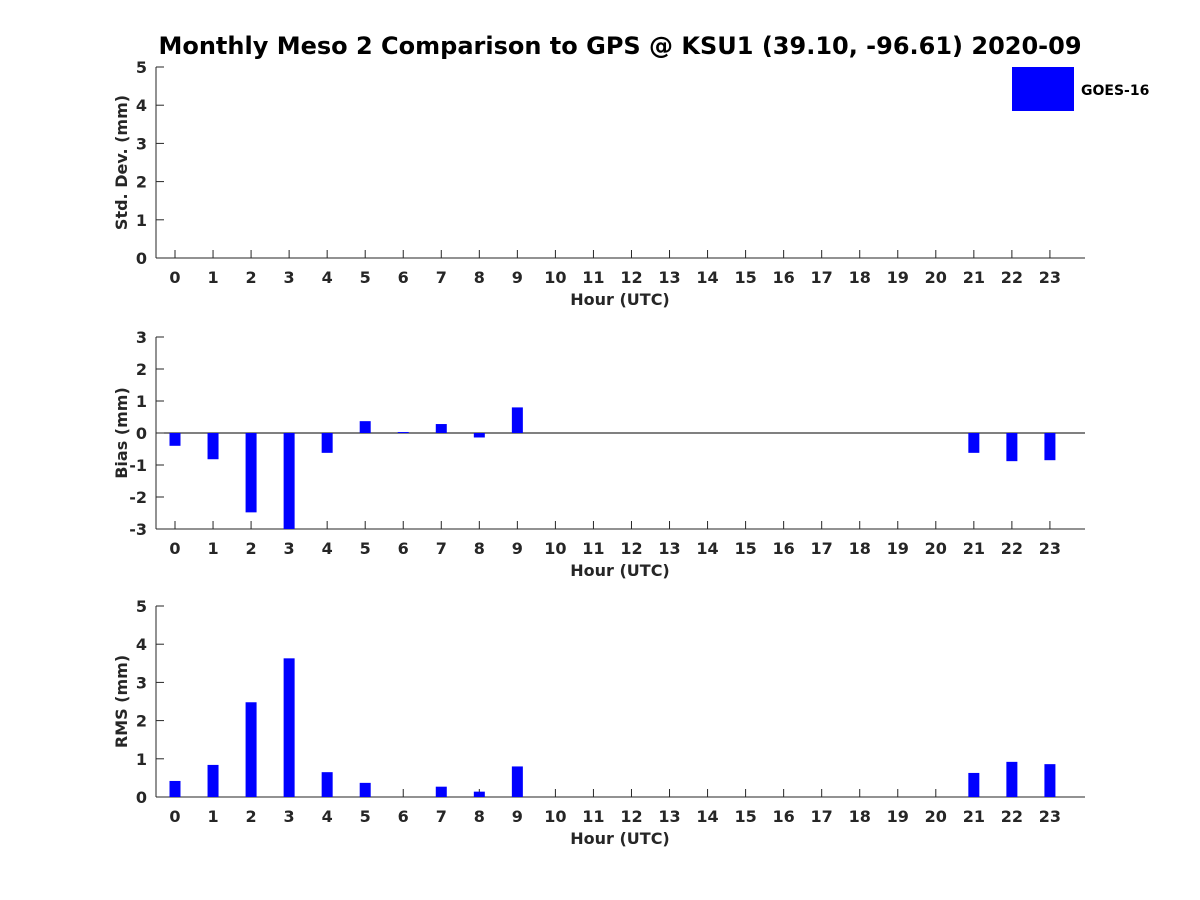 This screenshot has height=900, width=1200. What do you see at coordinates (121, 162) in the screenshot?
I see `y-axis-label: Std. Dev. (mm)` at bounding box center [121, 162].